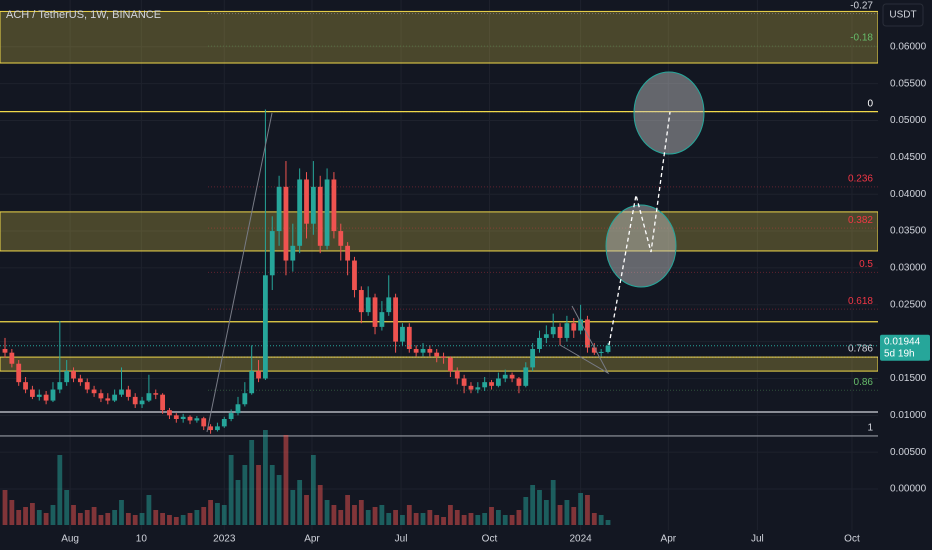 The height and width of the screenshot is (550, 932). Describe the element at coordinates (908, 157) in the screenshot. I see `y-tick-label: 0.04500` at that location.